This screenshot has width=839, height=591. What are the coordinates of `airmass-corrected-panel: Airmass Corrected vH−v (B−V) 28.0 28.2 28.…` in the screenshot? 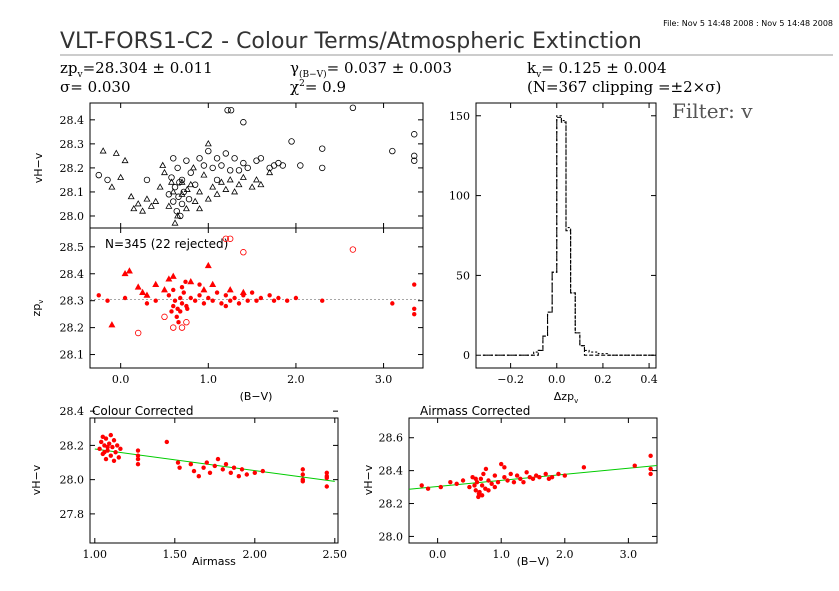 It's located at (510, 486).